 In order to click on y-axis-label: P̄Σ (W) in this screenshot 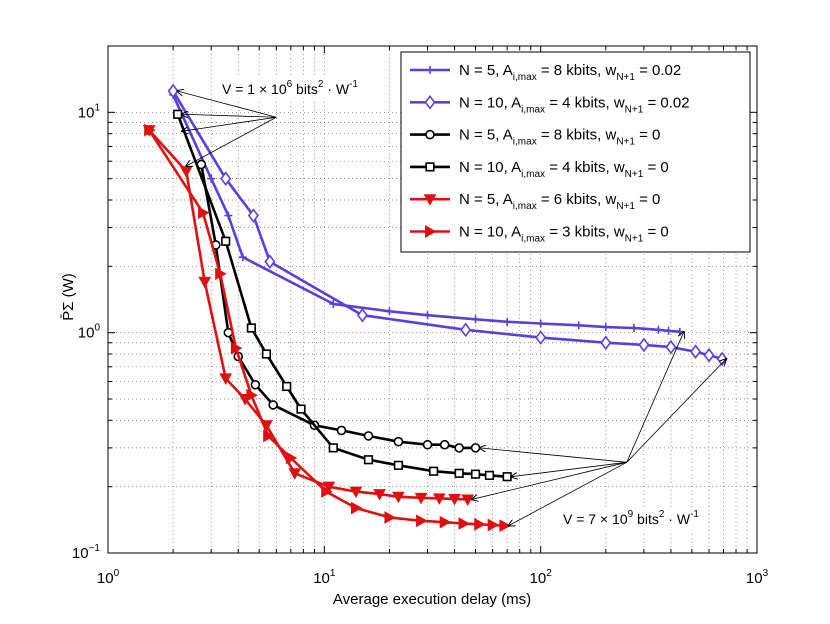, I will do `click(68, 297)`.